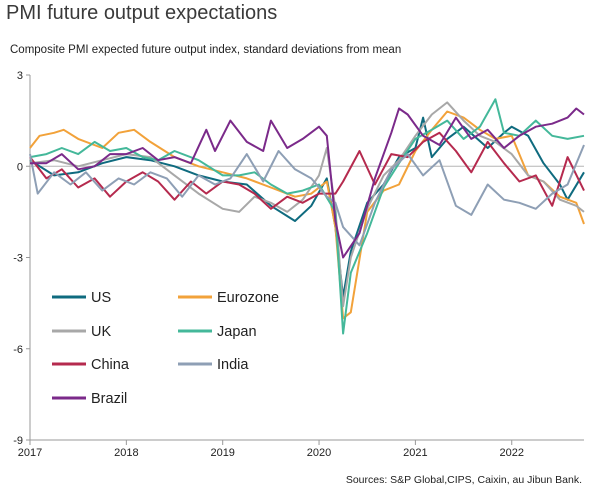  What do you see at coordinates (307, 170) in the screenshot?
I see `series-line-china` at bounding box center [307, 170].